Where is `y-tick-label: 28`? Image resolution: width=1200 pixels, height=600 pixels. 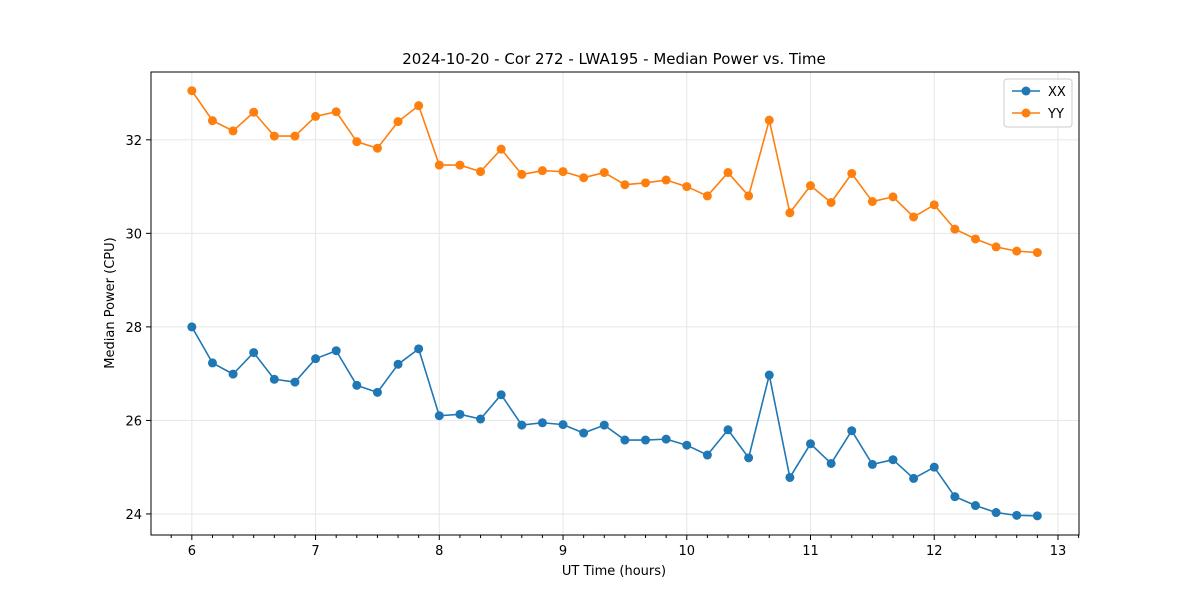 y-tick-label: 28 is located at coordinates (133, 328).